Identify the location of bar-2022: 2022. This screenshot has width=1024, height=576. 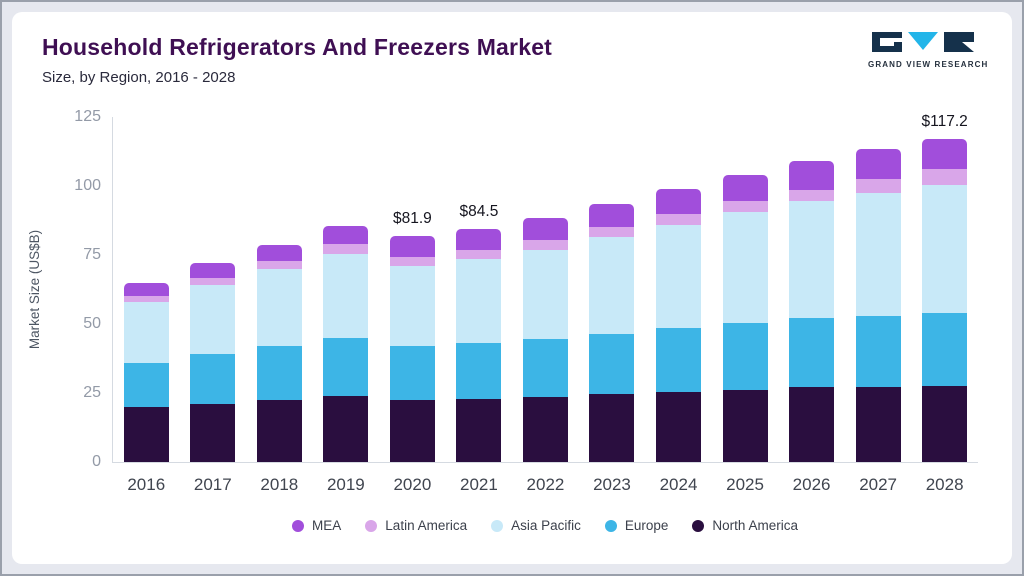
(545, 305).